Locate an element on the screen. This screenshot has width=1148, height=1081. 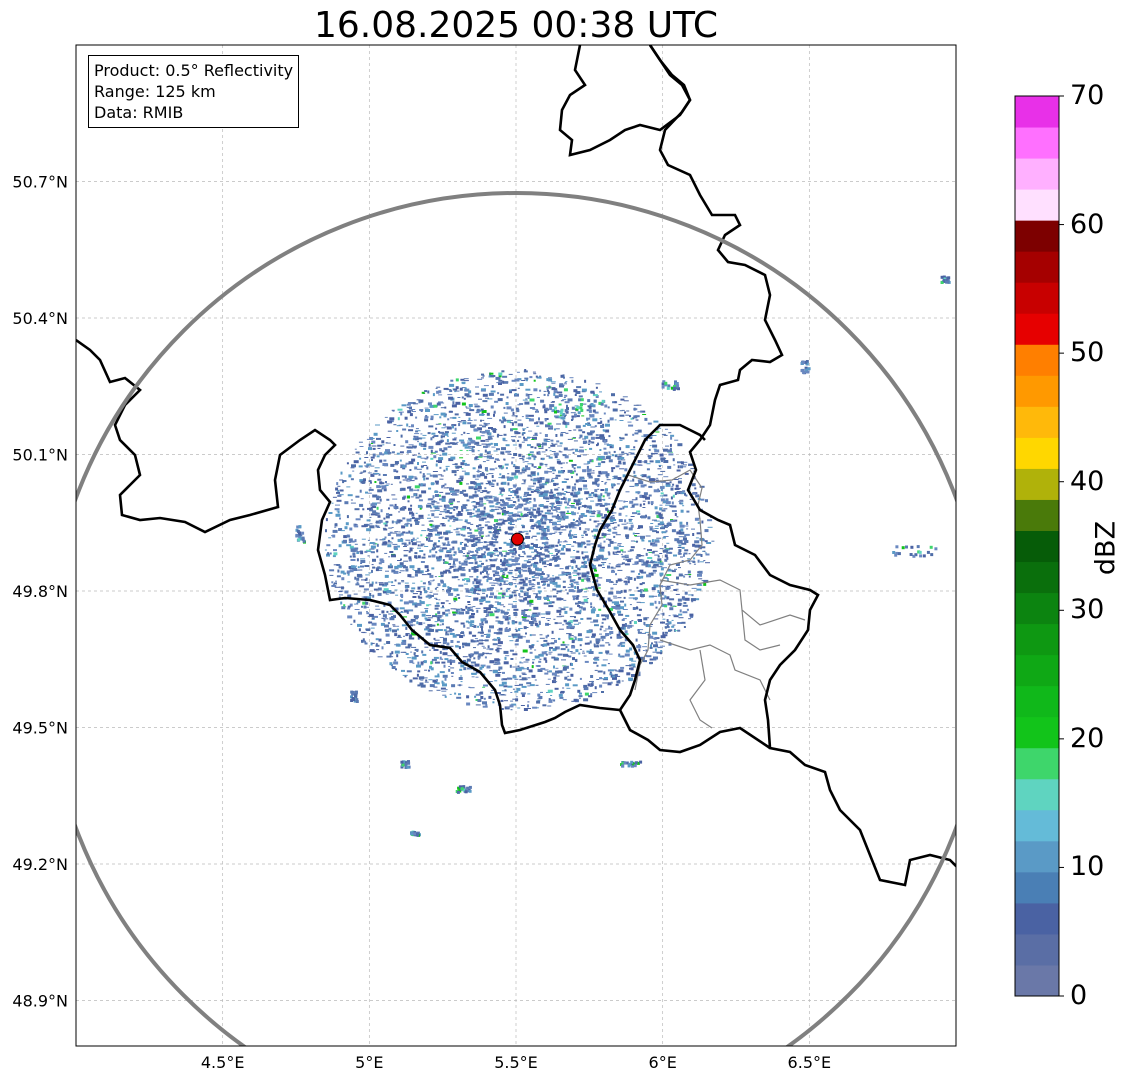
lat-tick-label: 50.4°N is located at coordinates (40, 318).